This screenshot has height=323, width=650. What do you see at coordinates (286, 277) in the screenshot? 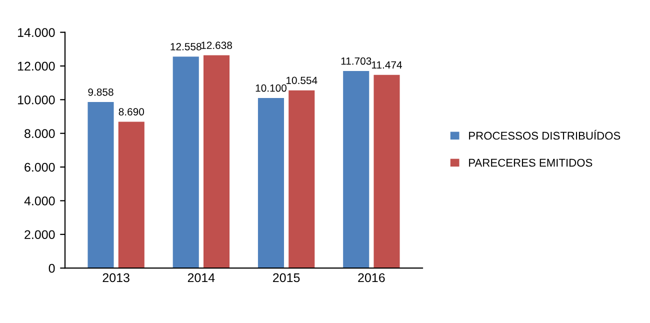
I see `x-tick-label: 2015` at bounding box center [286, 277].